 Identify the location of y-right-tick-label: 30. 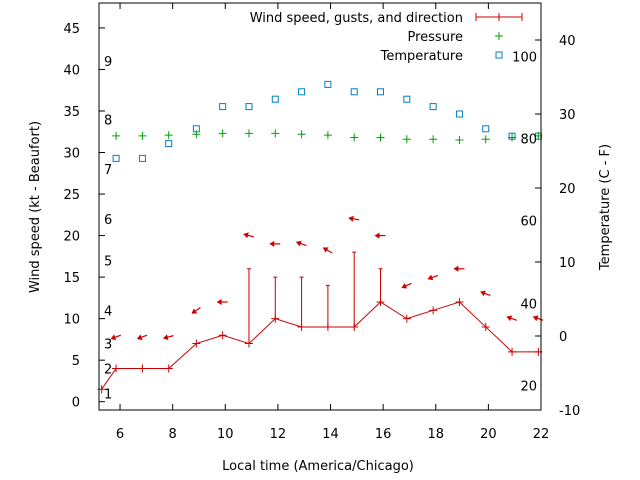
(567, 115).